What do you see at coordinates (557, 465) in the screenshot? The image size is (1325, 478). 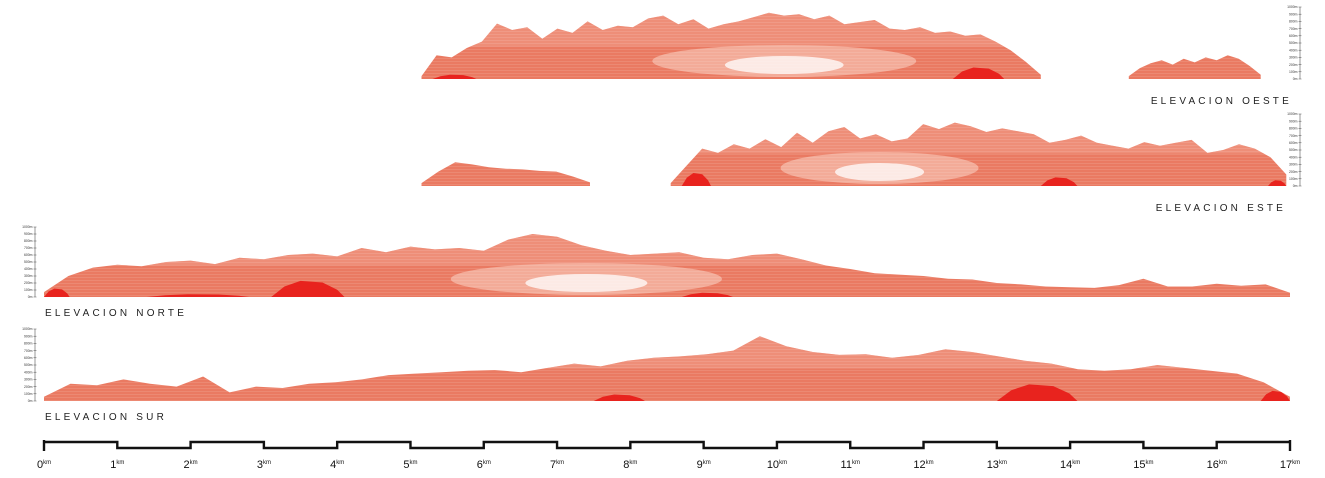 I see `scale-bar-label: 7km` at bounding box center [557, 465].